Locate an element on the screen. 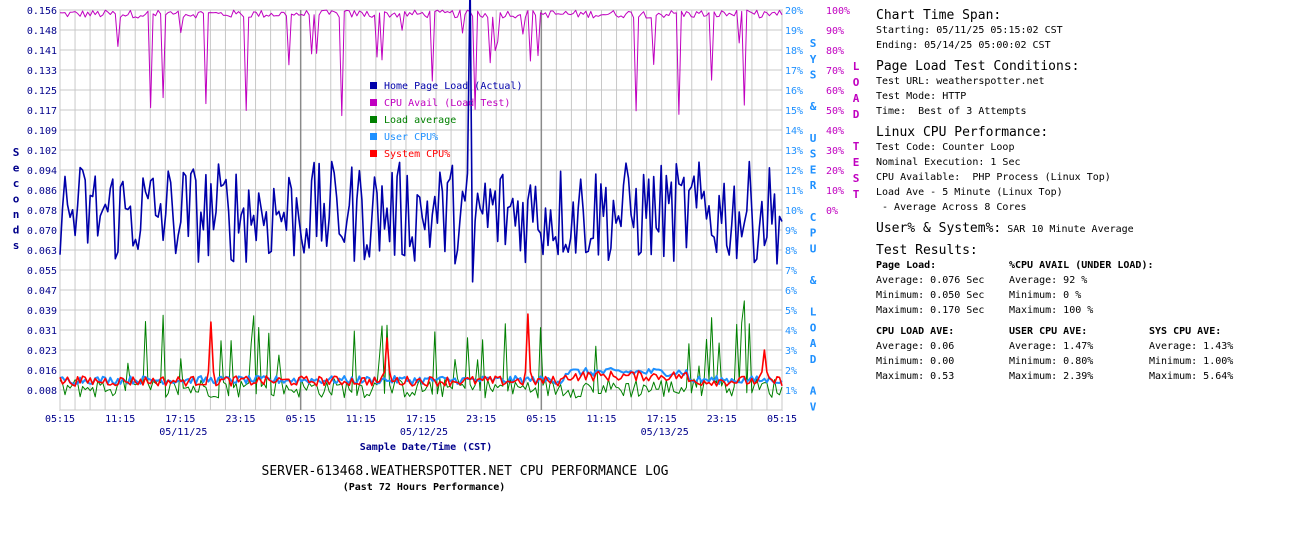 This screenshot has height=550, width=1300. y-right-load-tick-label: 20% is located at coordinates (835, 171).